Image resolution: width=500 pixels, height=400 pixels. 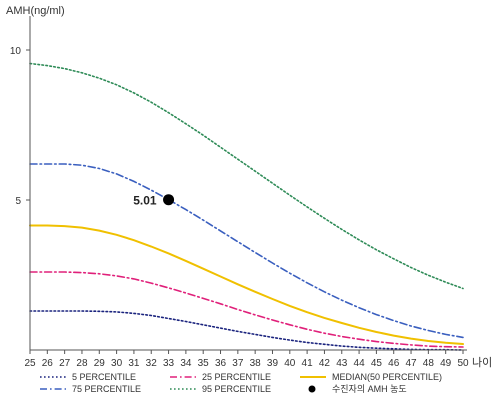 What do you see at coordinates (308, 363) in the screenshot?
I see `x-tick-label: 41` at bounding box center [308, 363].